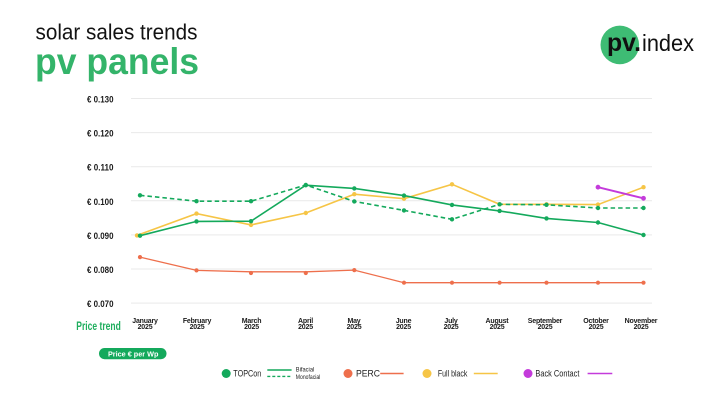  Describe the element at coordinates (308, 377) in the screenshot. I see `svg-text: Monofacial` at that location.